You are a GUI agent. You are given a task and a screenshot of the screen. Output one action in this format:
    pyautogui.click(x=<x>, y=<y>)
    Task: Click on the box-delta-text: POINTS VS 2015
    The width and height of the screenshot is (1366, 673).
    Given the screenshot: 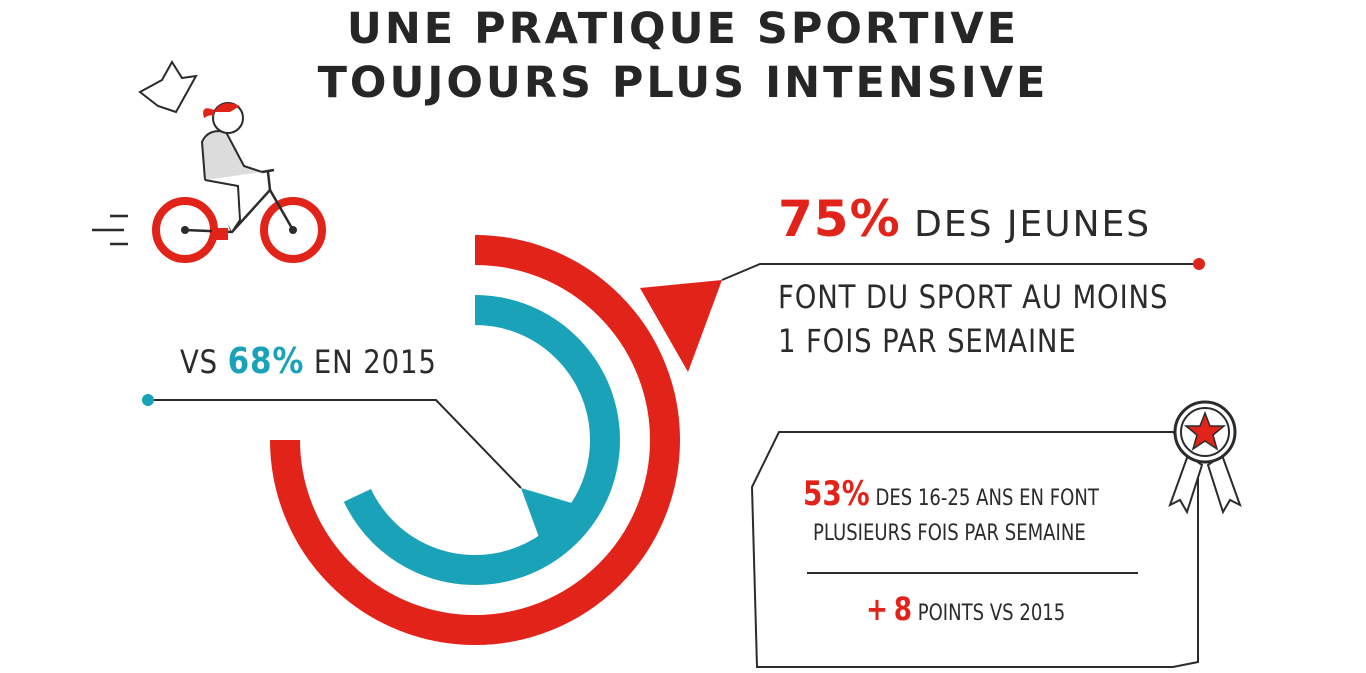 What is the action you would take?
    pyautogui.click(x=991, y=613)
    